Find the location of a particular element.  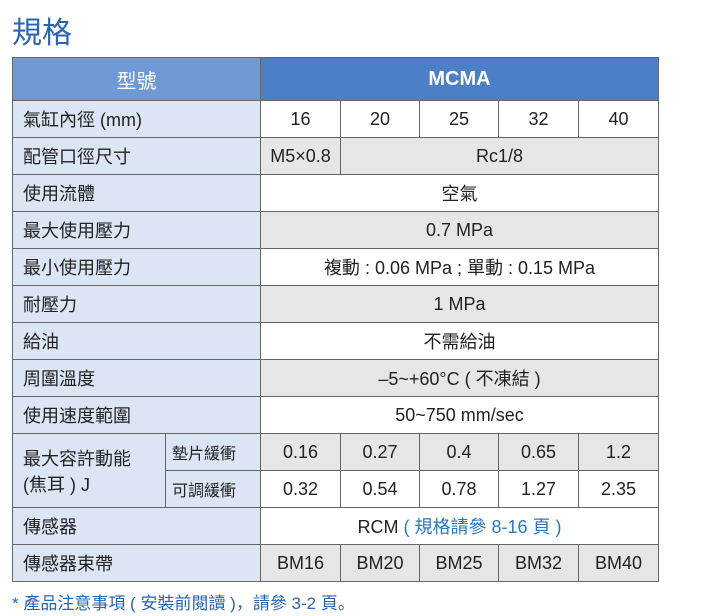

cell: 1 MPa is located at coordinates (459, 304).